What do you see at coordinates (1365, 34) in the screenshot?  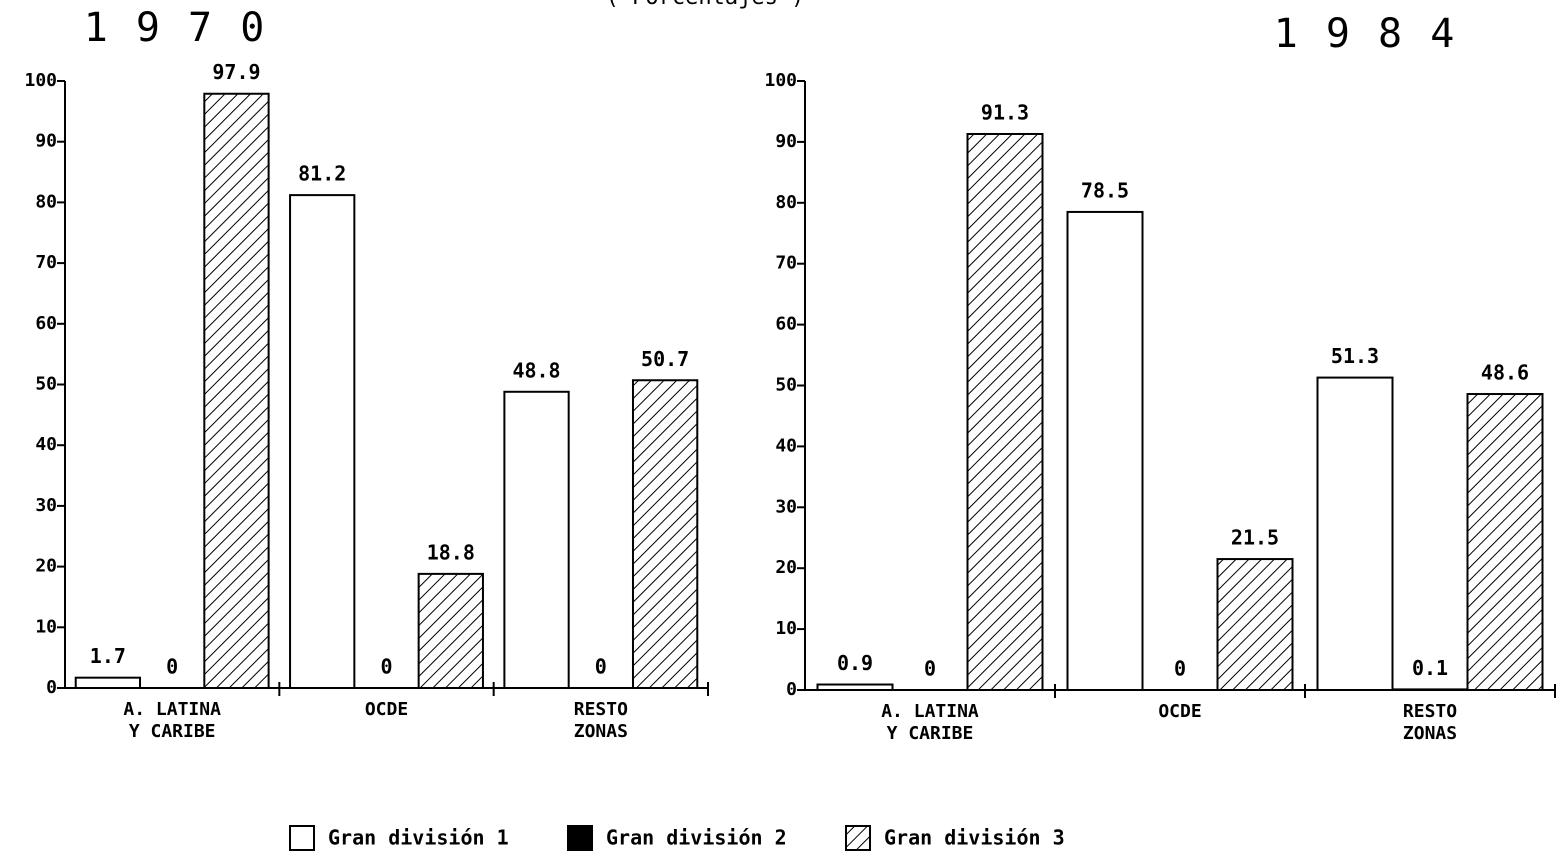 I see `chart-title: 1 9 8 4` at bounding box center [1365, 34].